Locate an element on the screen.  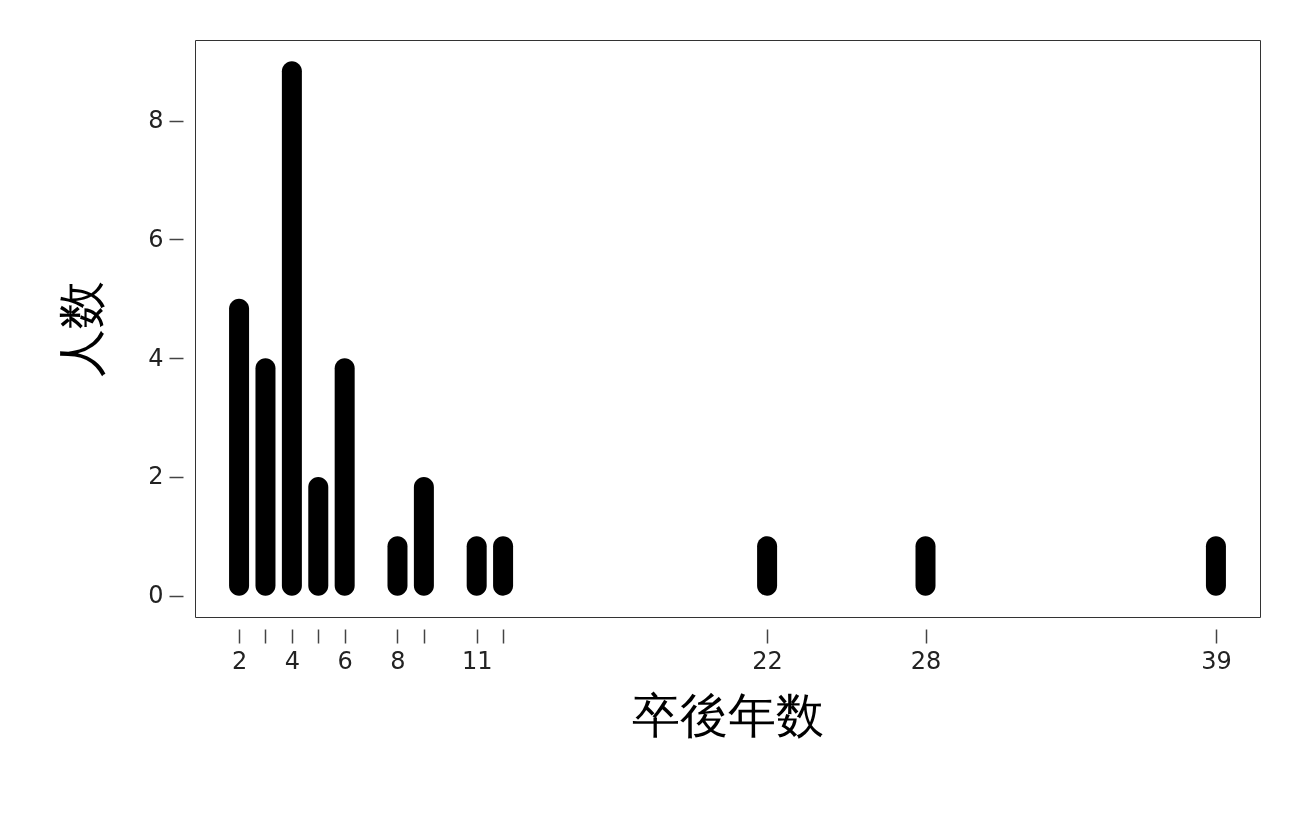
x-tick-label: 4 is located at coordinates (292, 660).